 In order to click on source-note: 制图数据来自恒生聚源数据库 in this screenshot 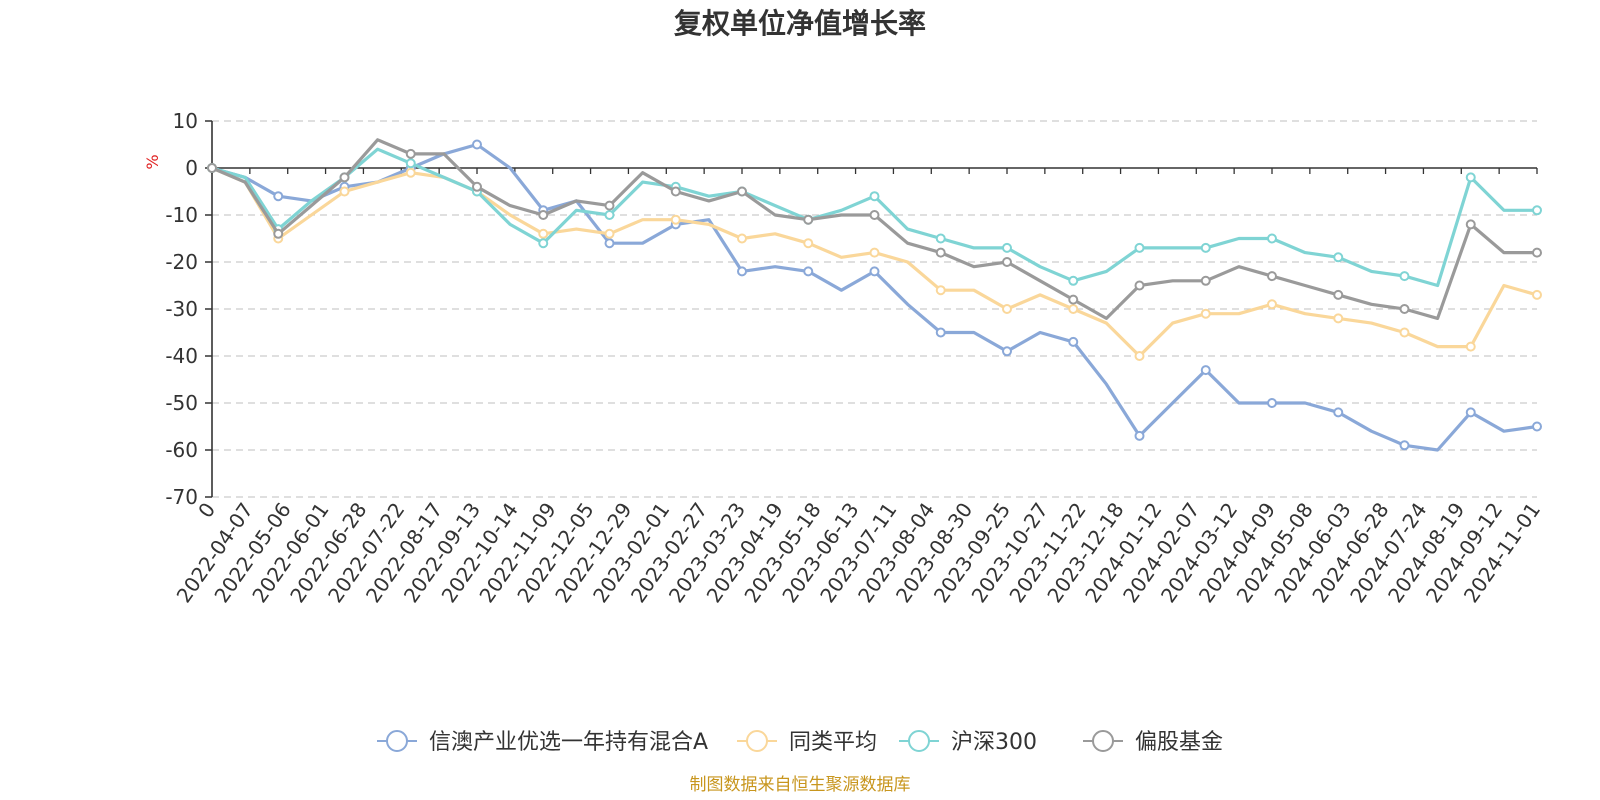, I will do `click(800, 785)`.